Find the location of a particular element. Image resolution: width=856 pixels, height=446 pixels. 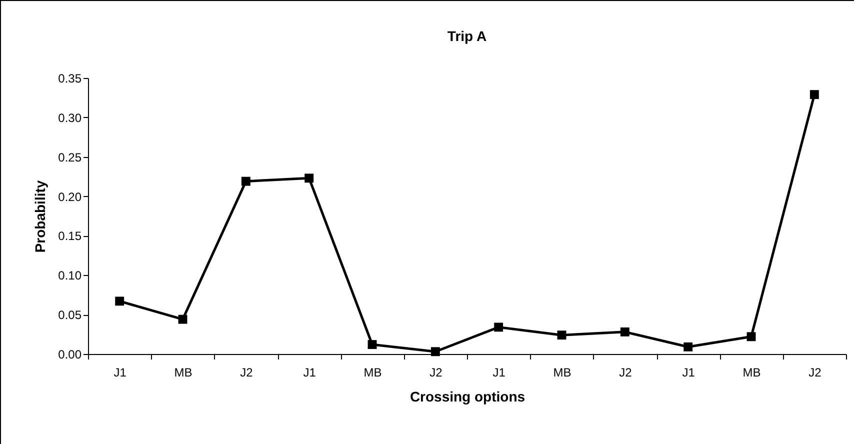

y-tick-label: 0.10 is located at coordinates (70, 275).